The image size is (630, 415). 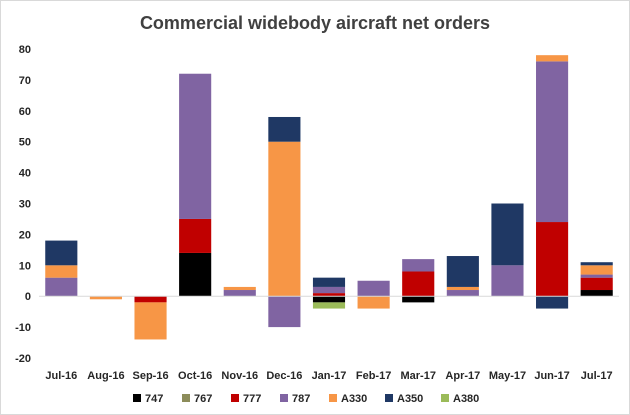 I want to click on y-tick-label: 10, so click(x=25, y=266).